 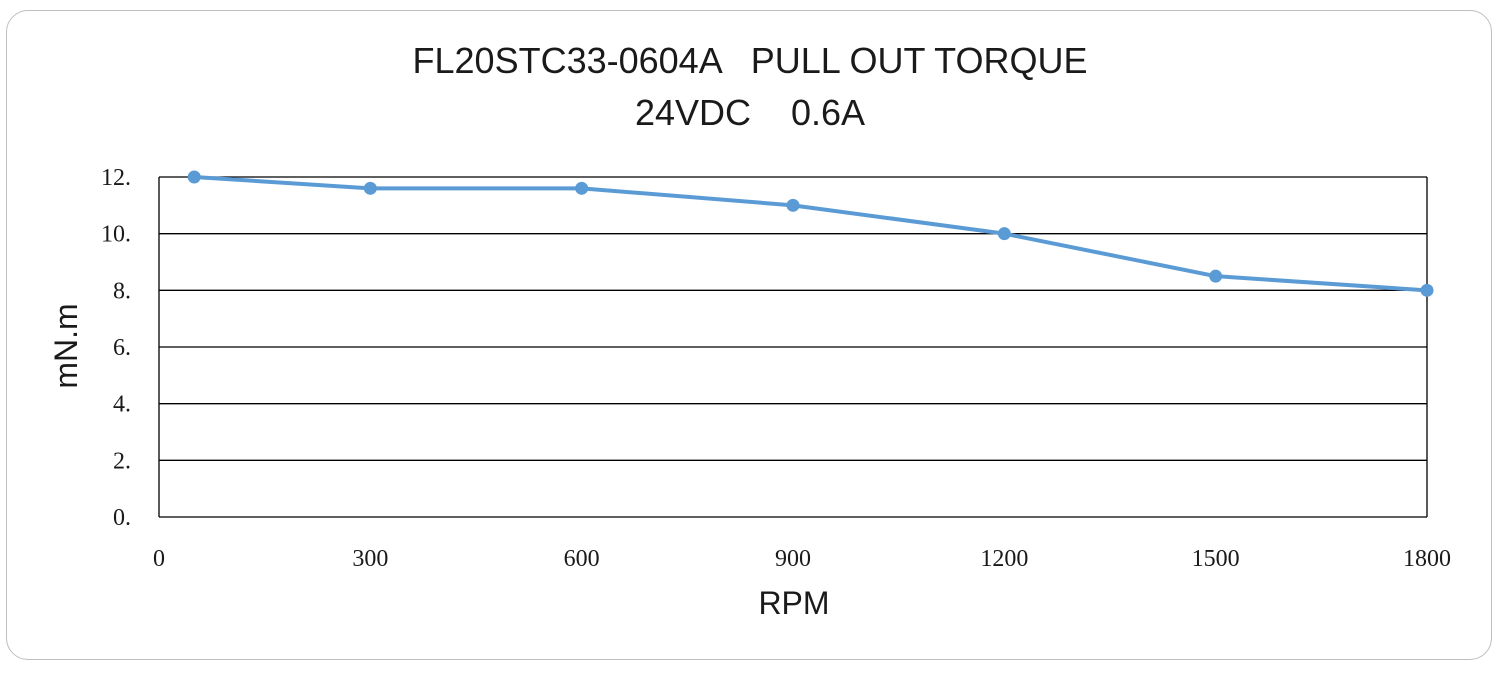 I want to click on x-tick-label: 1200, so click(x=1004, y=559).